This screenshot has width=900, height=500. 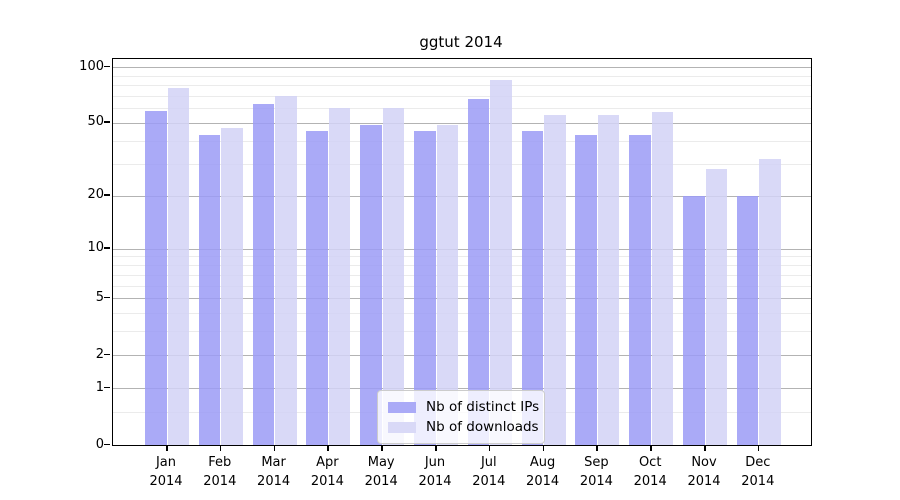 I want to click on x-label-aug: Aug 2014, so click(x=543, y=472).